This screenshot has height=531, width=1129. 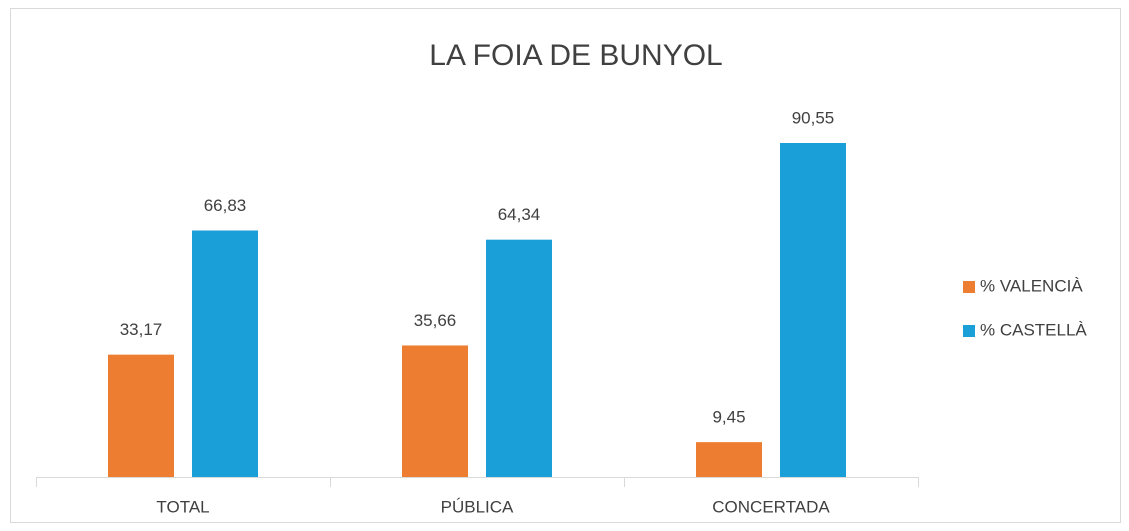 I want to click on x-tick-label: PÚBLICA, so click(x=477, y=506).